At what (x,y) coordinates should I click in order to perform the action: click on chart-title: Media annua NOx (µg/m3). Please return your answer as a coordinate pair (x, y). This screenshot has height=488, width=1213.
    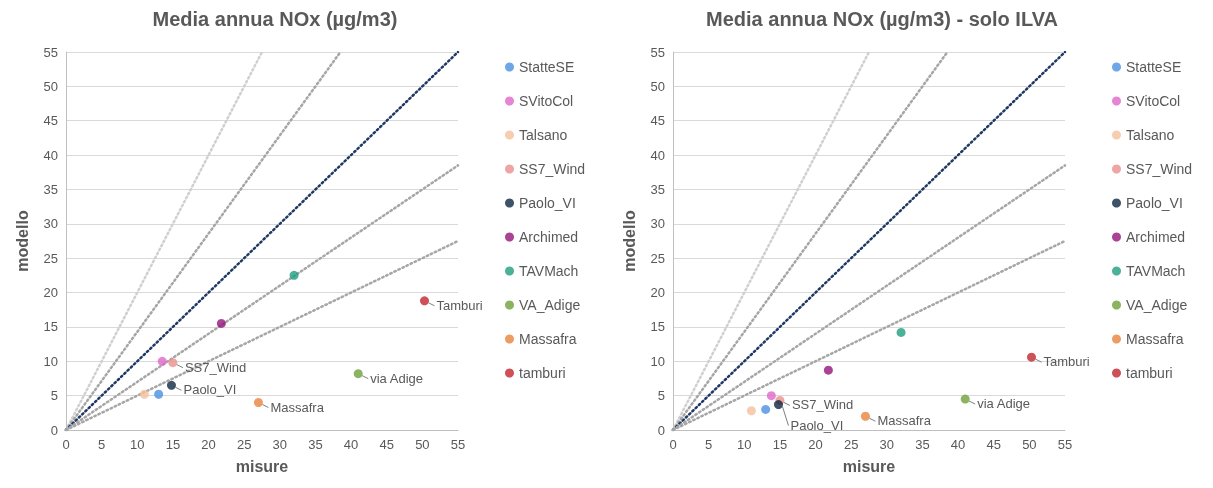
    Looking at the image, I should click on (275, 19).